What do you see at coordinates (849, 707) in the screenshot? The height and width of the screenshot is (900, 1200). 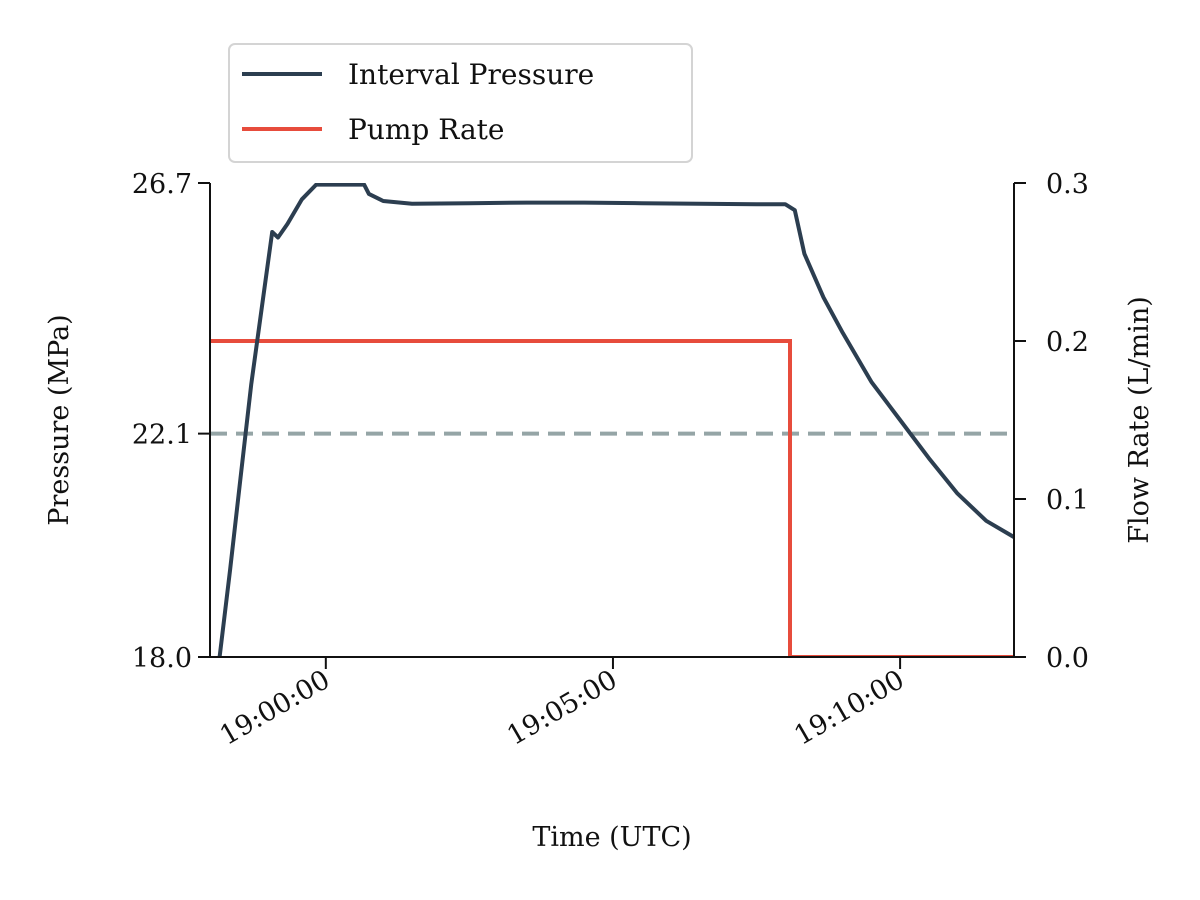 I see `x-tick-label: 19:10:00` at bounding box center [849, 707].